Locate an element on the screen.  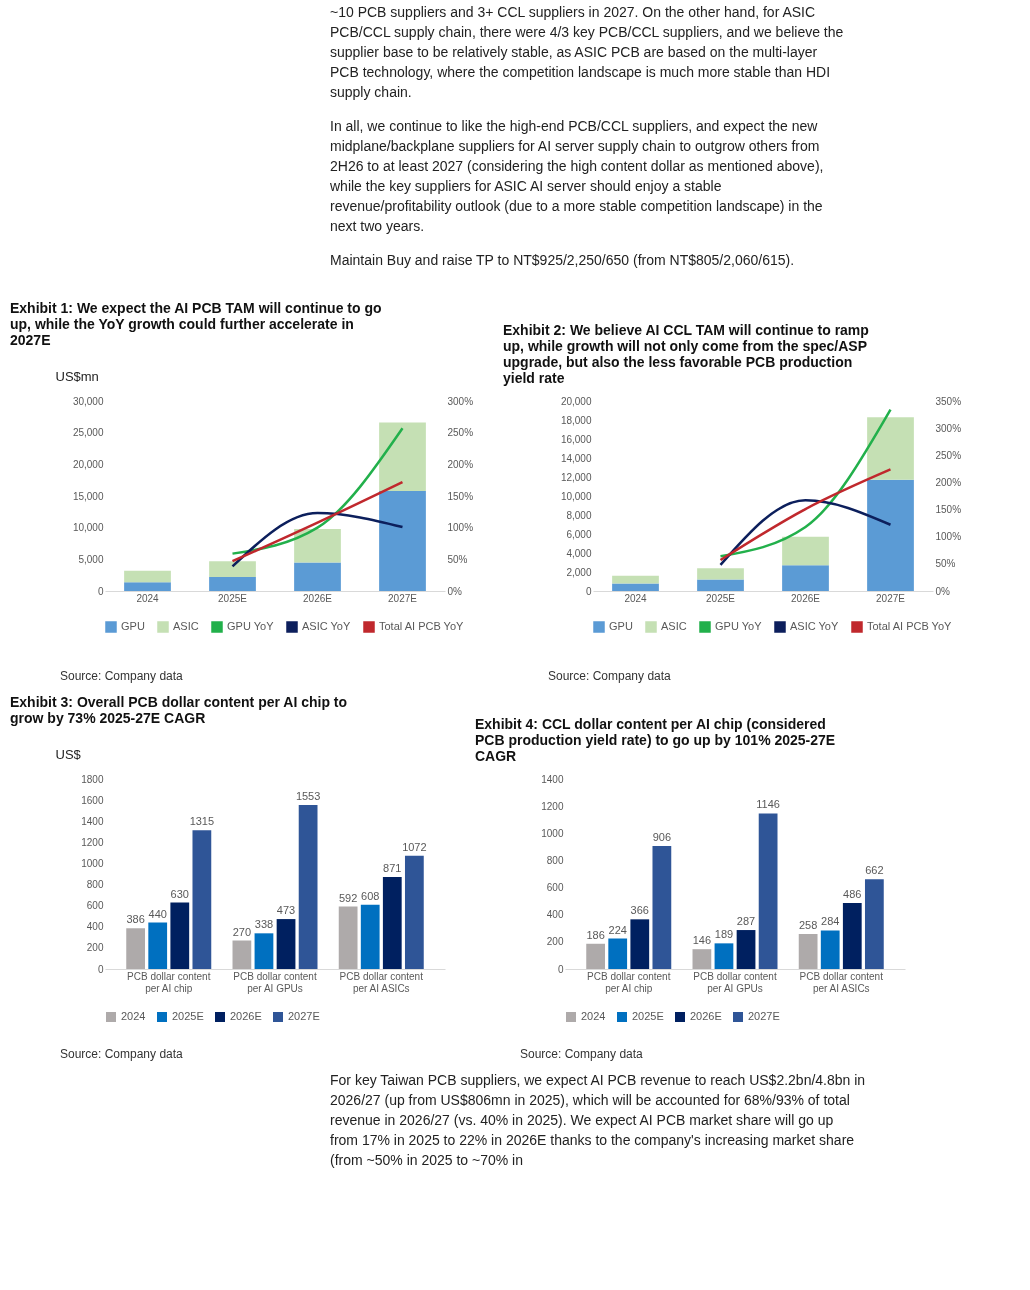
text: In all, we continue to like the high-end PCB/CCL suppliers, and expect the new midplane/backplane suppliers for AI server supply chain to outgrow others from 2H26 to at least 2027 (considering the high content dollar as mentioned above), while the key suppliers for ASIC AI server should enjoy a stable revenue/profitability outlook (due to a more stable competition landscape) in the next two years. is located at coordinates (576, 176).